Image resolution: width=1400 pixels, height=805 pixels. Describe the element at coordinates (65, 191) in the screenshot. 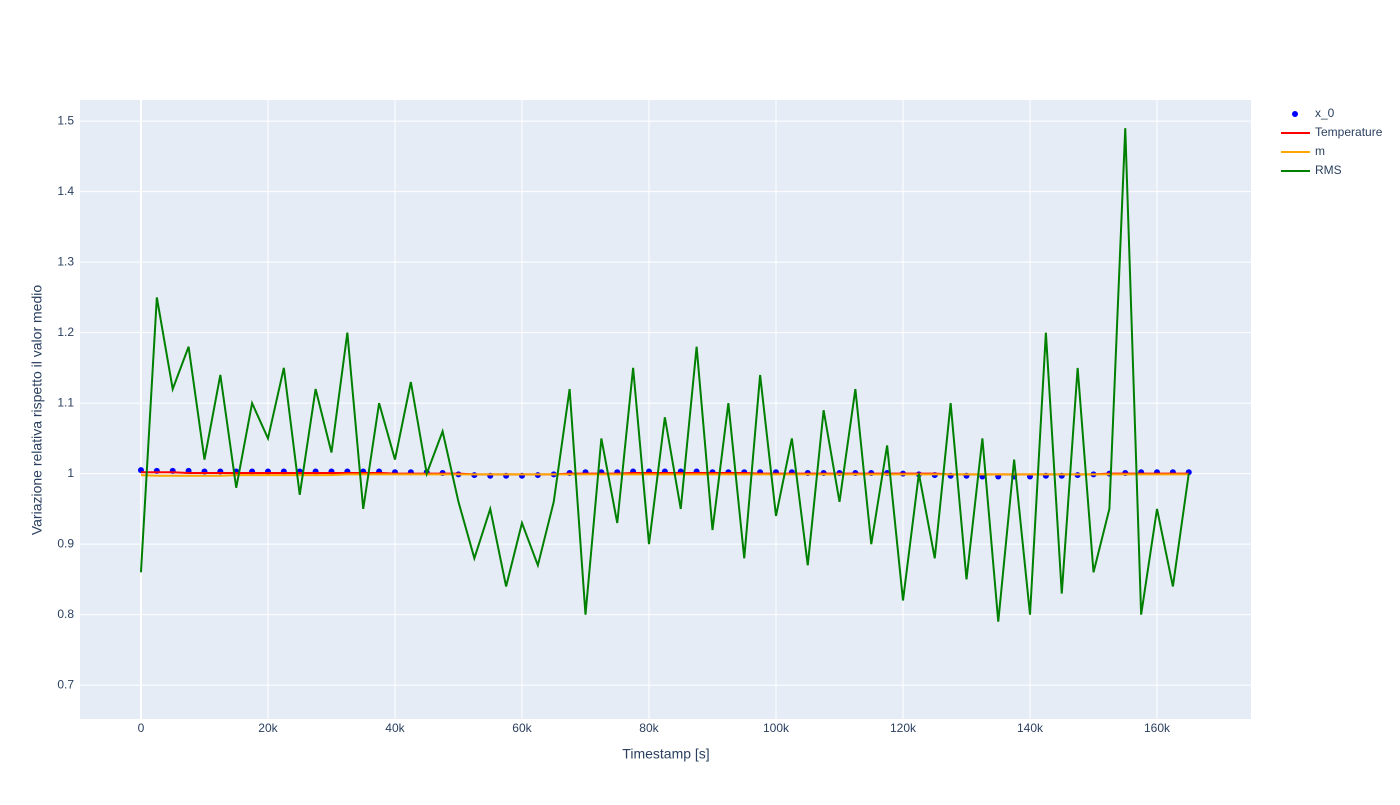

I see `y-tick-label: 1.4` at that location.